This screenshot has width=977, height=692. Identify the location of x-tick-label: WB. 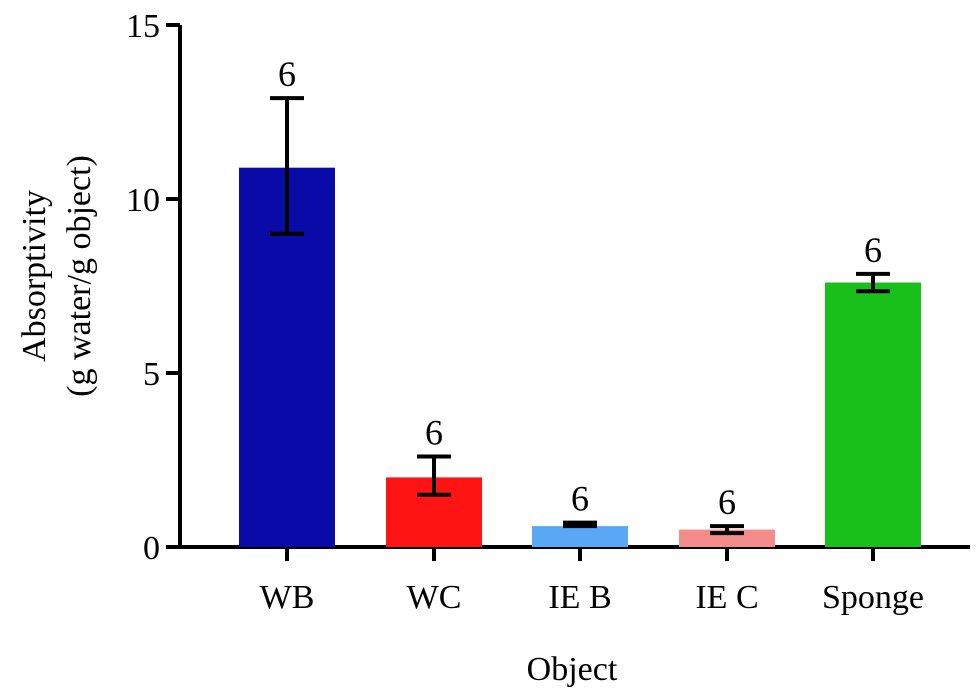
(287, 597).